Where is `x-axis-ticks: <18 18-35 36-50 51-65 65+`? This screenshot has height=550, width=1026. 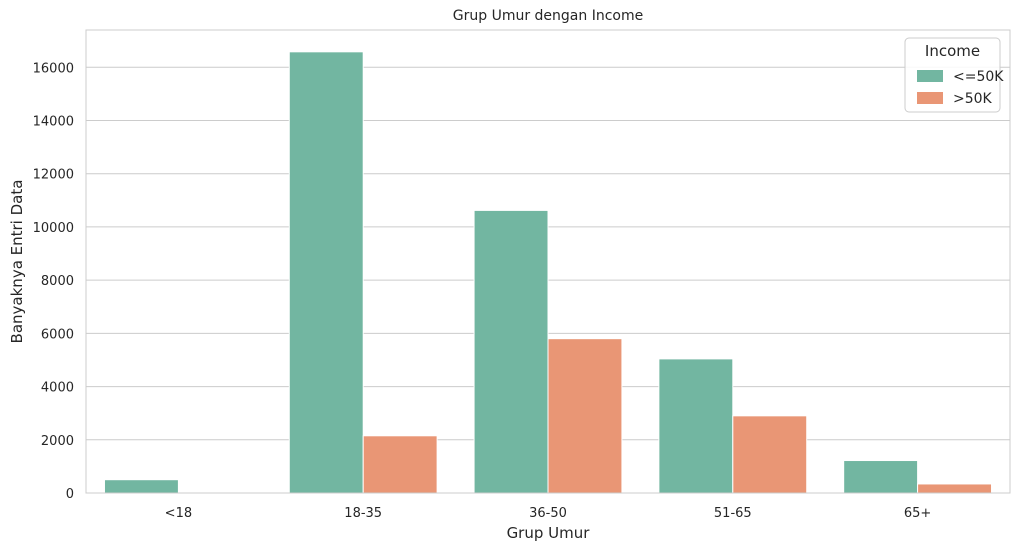
x-axis-ticks: <18 18-35 36-50 51-65 65+ is located at coordinates (548, 513).